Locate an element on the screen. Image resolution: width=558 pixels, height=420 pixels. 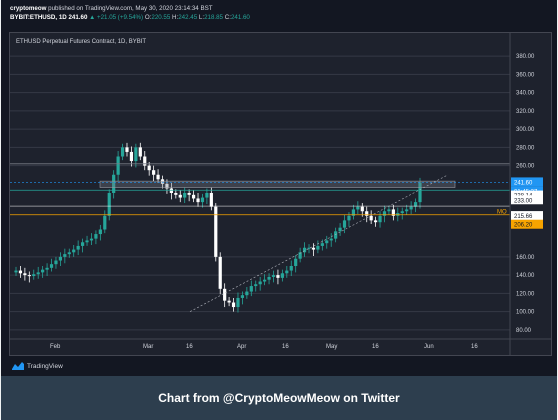
y-tick-label: 140.00 is located at coordinates (525, 276).